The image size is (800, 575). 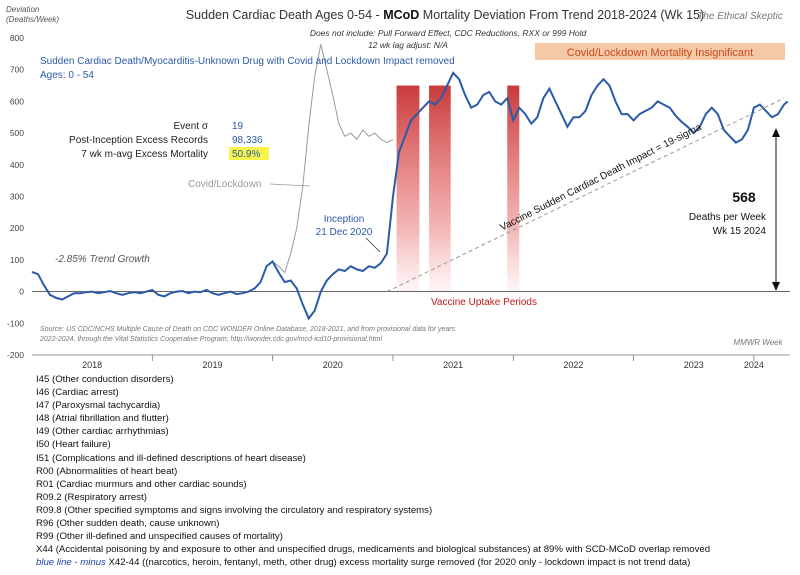 What do you see at coordinates (102, 432) in the screenshot?
I see `icd-code-item: I49 (Other cardiac arrhythmias)` at bounding box center [102, 432].